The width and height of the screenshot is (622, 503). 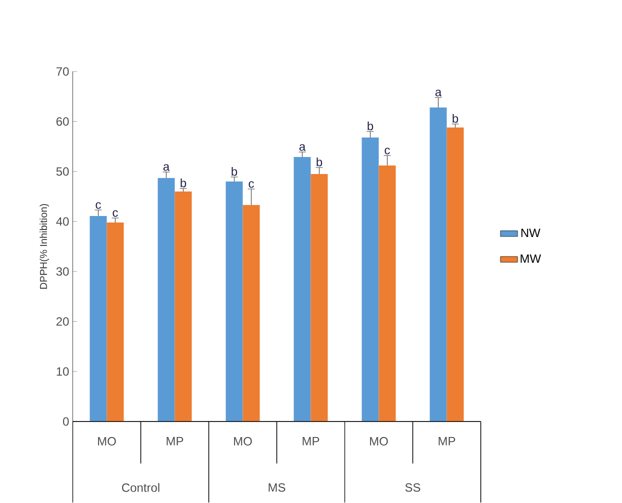 I want to click on y-tick-label: 20, so click(x=62, y=321).